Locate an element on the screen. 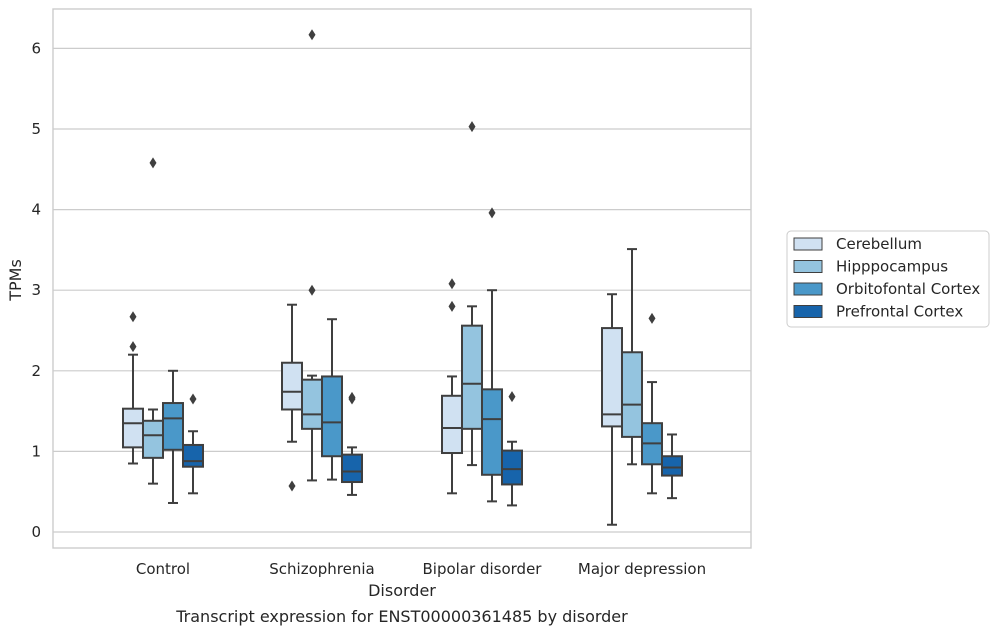 The width and height of the screenshot is (999, 634). y-tick-label: 1 is located at coordinates (36, 451).